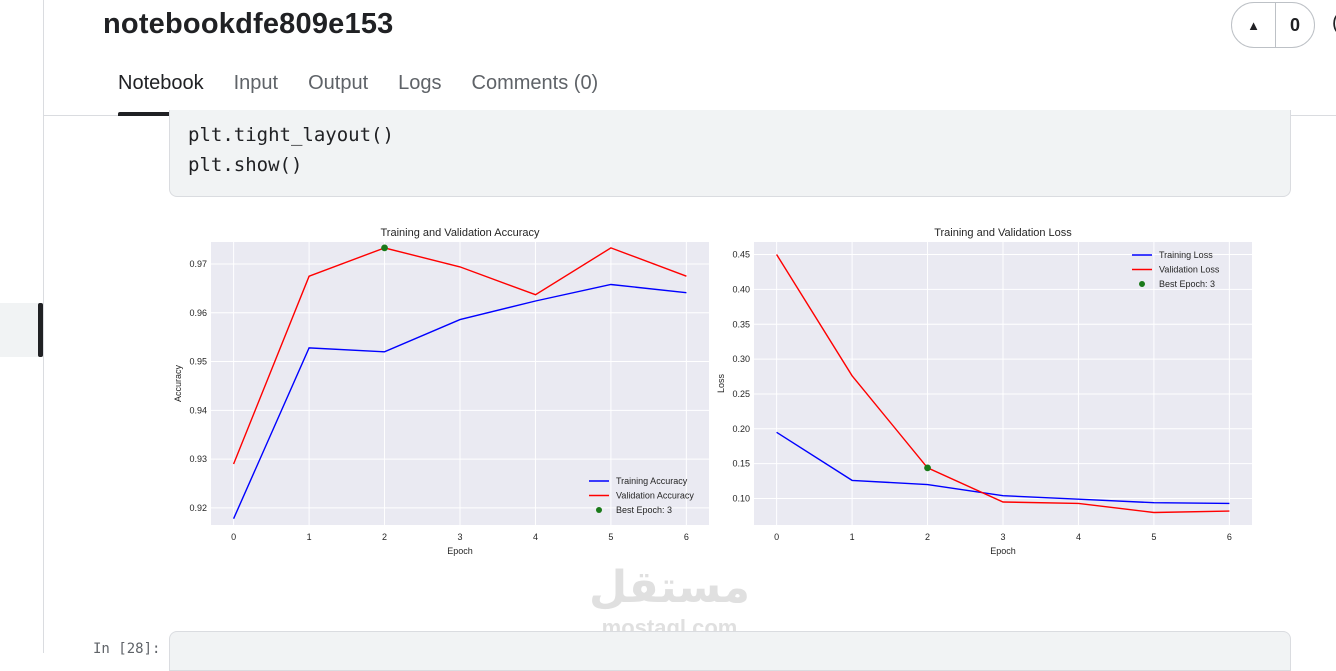  Describe the element at coordinates (730, 651) in the screenshot. I see `next-code-cell` at that location.